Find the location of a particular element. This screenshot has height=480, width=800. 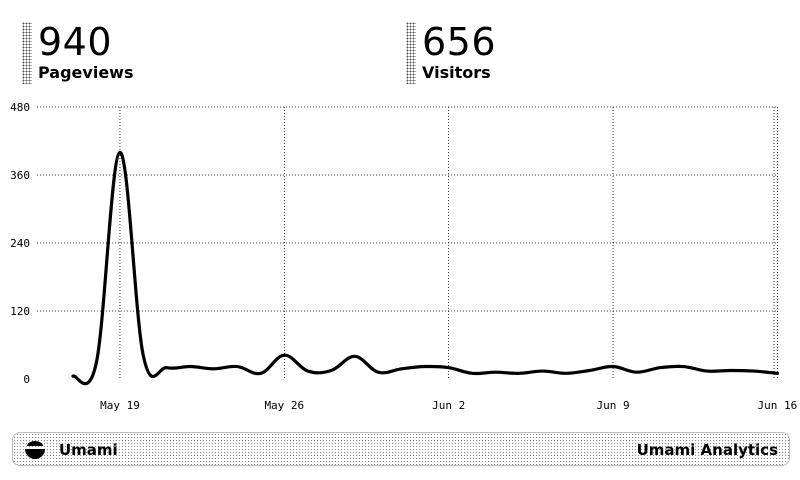

pageviews-stat: 940 Pageviews is located at coordinates (77, 53).